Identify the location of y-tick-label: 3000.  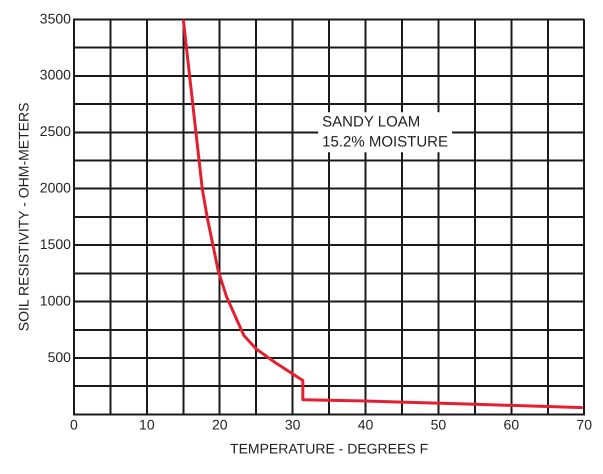
(56, 74).